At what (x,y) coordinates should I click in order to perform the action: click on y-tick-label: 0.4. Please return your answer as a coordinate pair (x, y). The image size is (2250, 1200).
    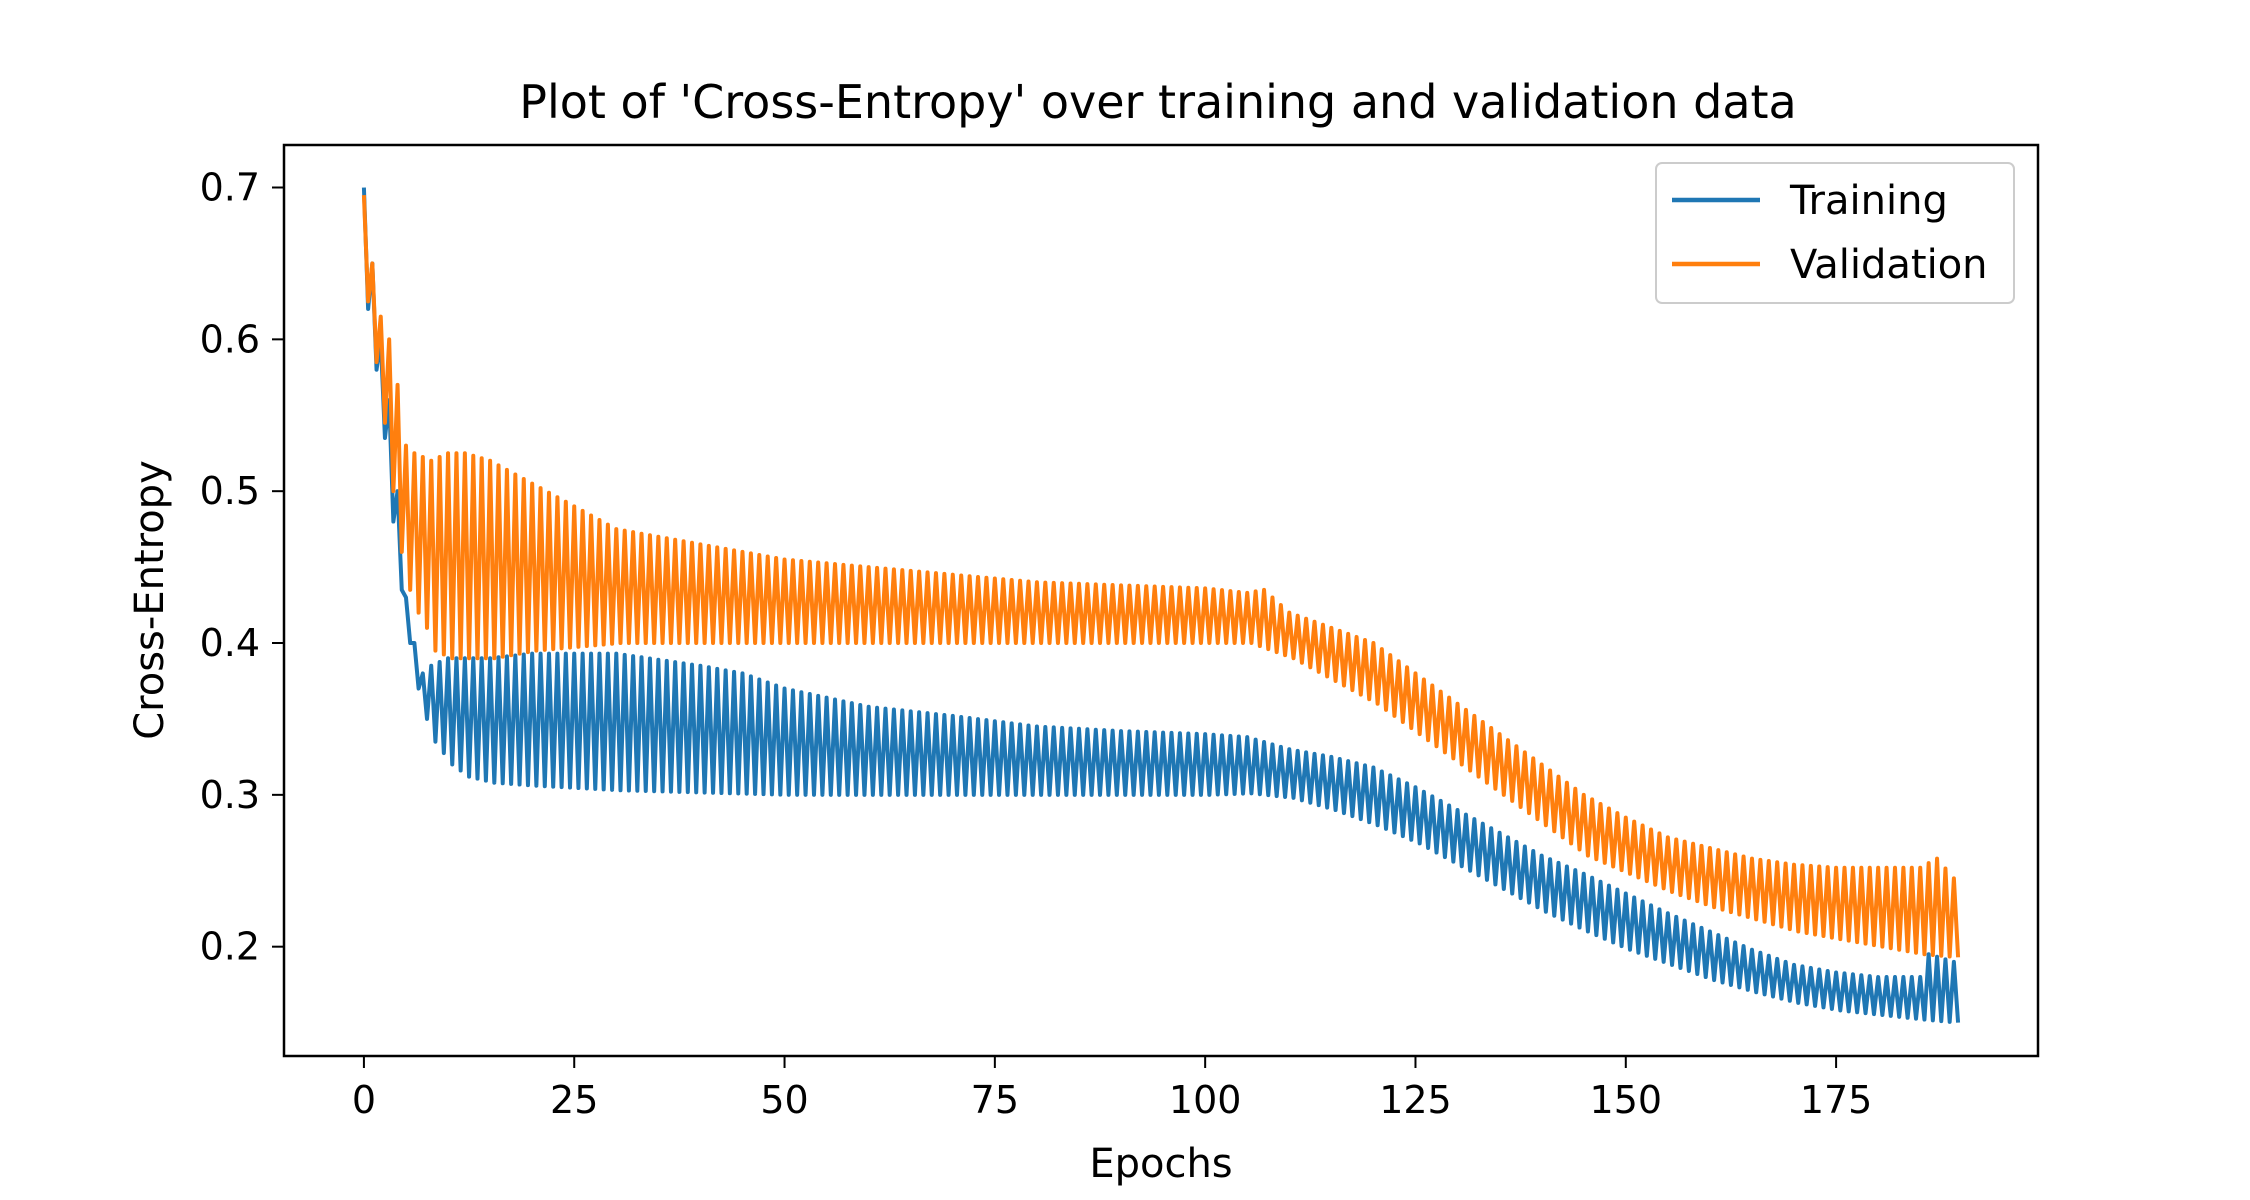
    Looking at the image, I should click on (230, 643).